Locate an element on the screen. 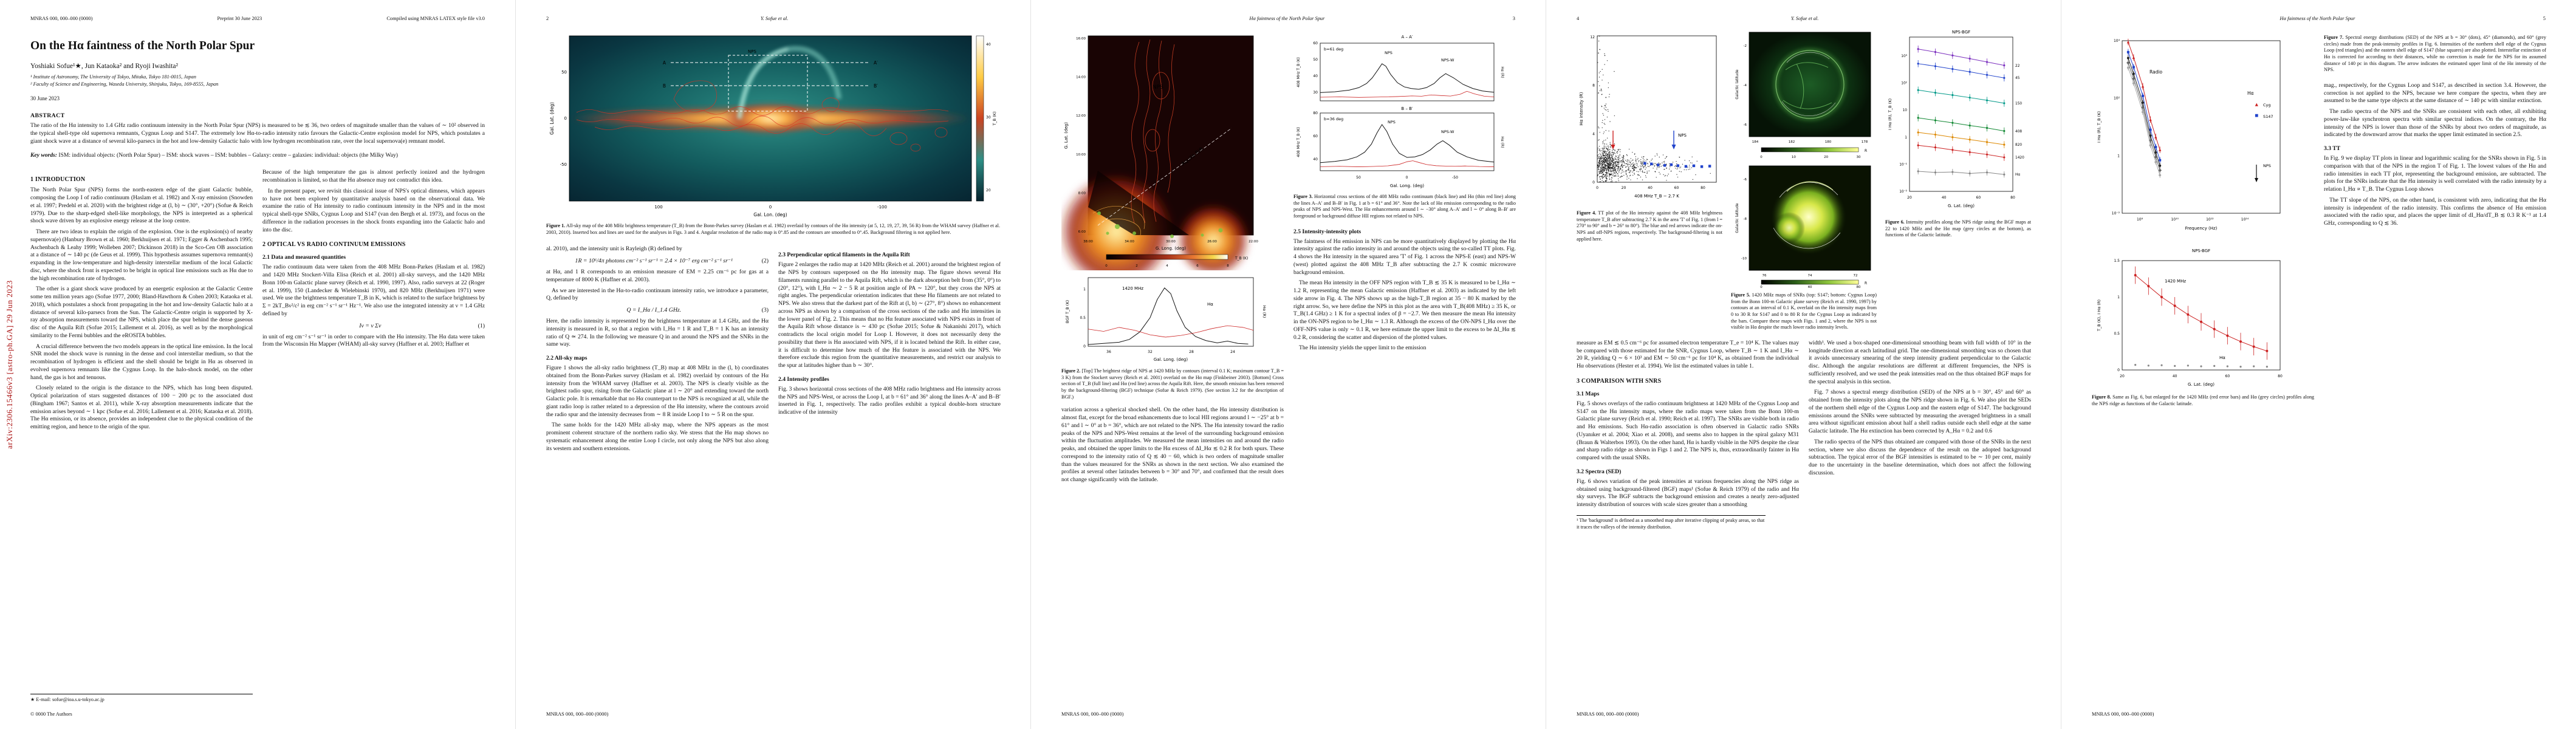 This screenshot has width=2576, height=729. sed-nps-b30 is located at coordinates (2144, 112).